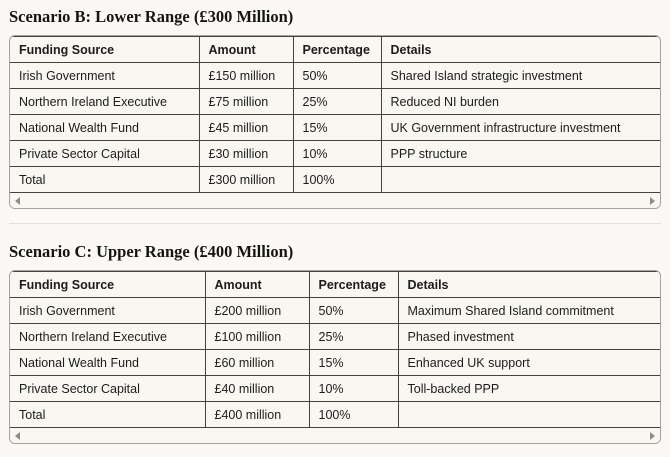 This screenshot has width=670, height=457. Describe the element at coordinates (151, 251) in the screenshot. I see `scenario-c-title: Scenario C: Upper Range (£400 Million)` at that location.